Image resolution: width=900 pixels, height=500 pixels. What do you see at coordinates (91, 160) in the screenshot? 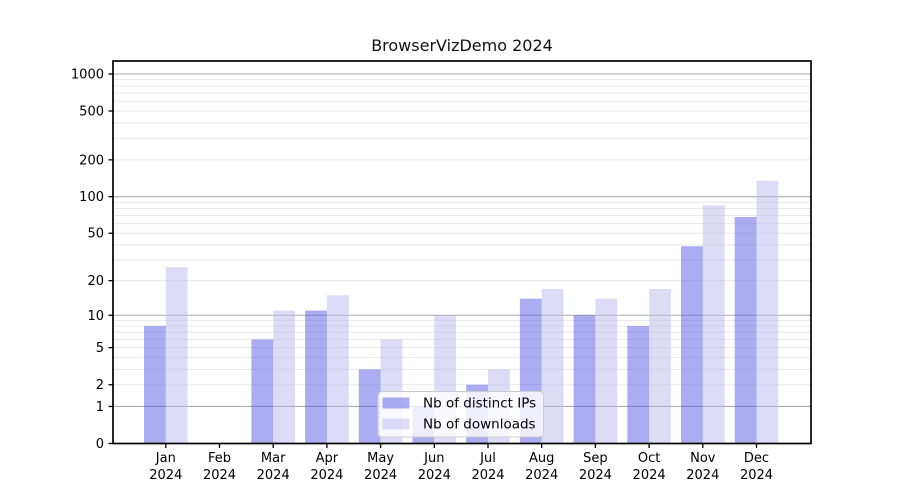
I see `y-tick-label-200: 200` at bounding box center [91, 160].